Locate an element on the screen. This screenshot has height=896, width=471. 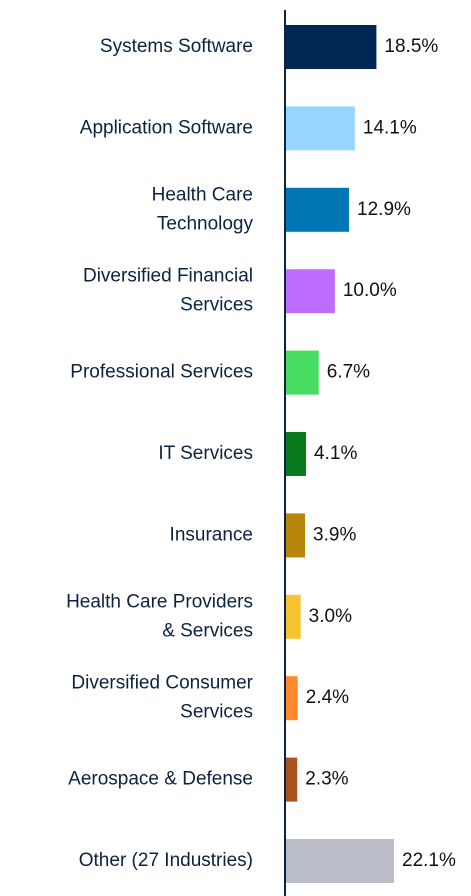
category-label: Professional Services is located at coordinates (161, 372).